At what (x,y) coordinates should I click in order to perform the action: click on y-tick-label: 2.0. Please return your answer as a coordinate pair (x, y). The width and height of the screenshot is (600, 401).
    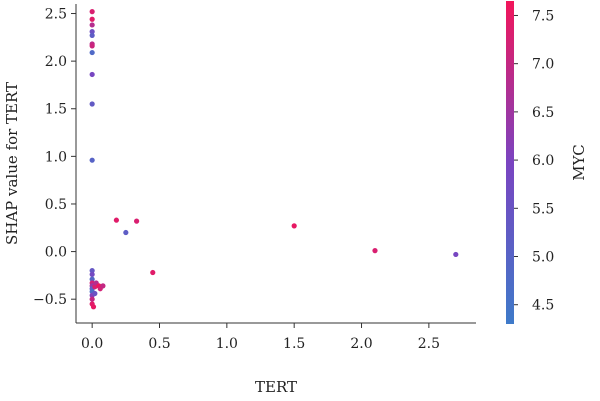
    Looking at the image, I should click on (56, 62).